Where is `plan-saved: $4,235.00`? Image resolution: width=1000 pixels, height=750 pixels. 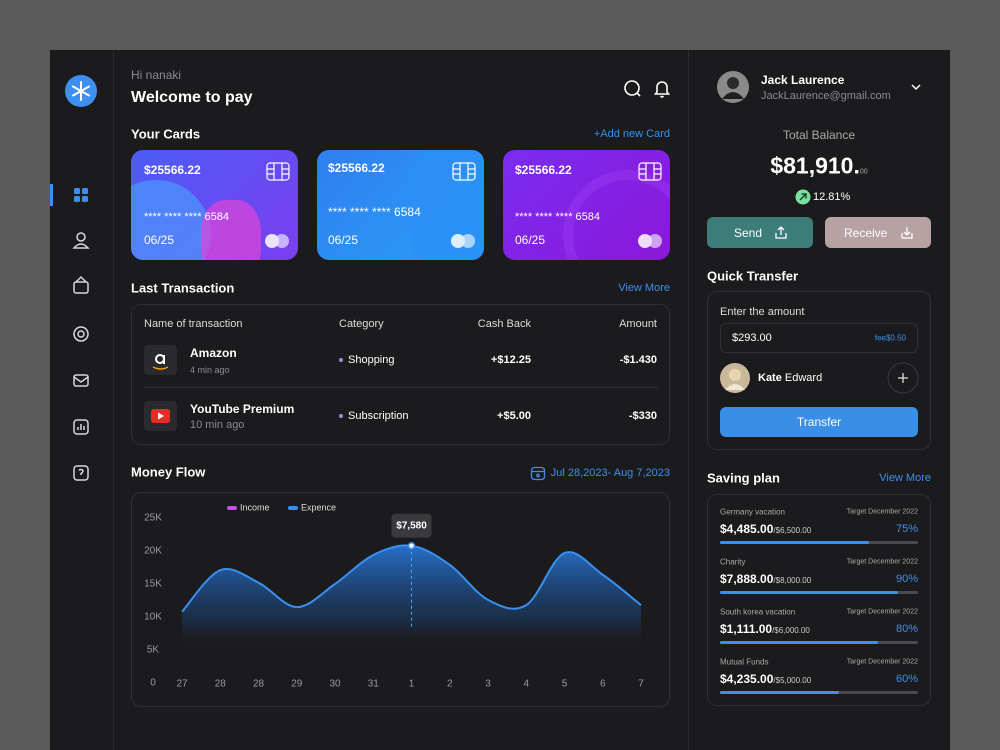
plan-saved: $4,235.00 is located at coordinates (747, 679).